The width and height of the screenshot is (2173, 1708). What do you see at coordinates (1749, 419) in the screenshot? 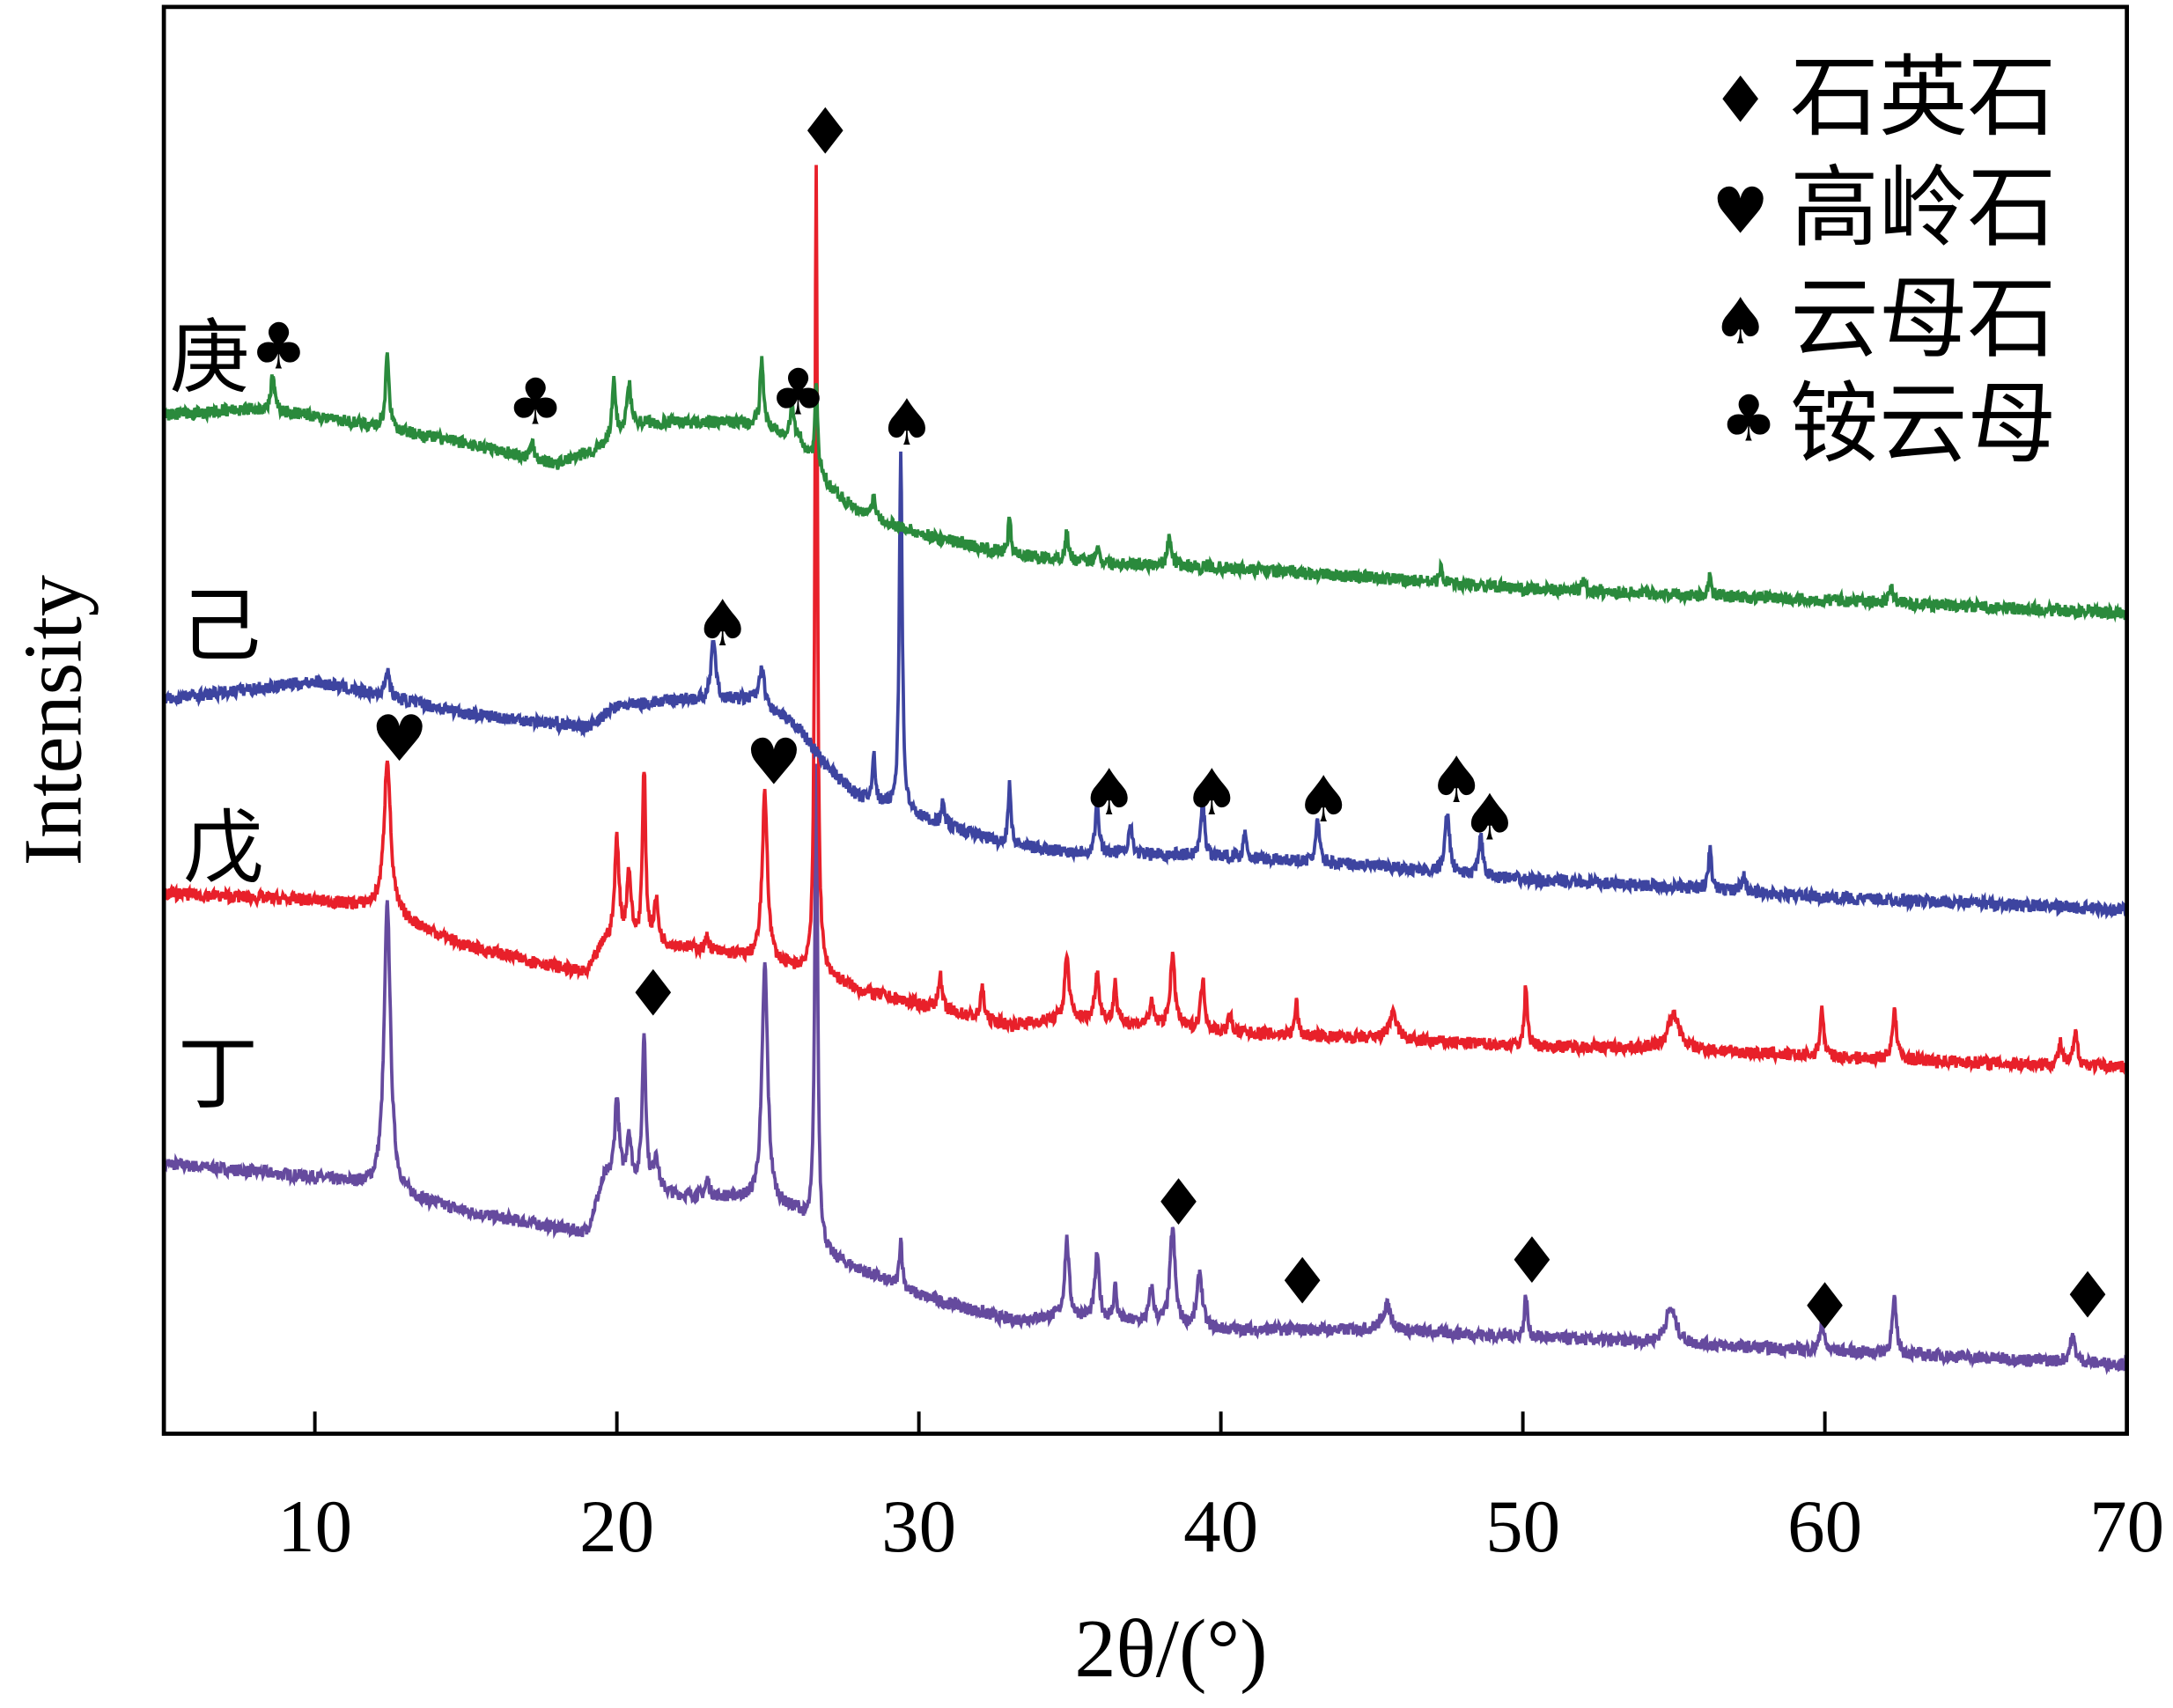
I see `legend-symbol-ammonium-mica: ♣` at bounding box center [1749, 419].